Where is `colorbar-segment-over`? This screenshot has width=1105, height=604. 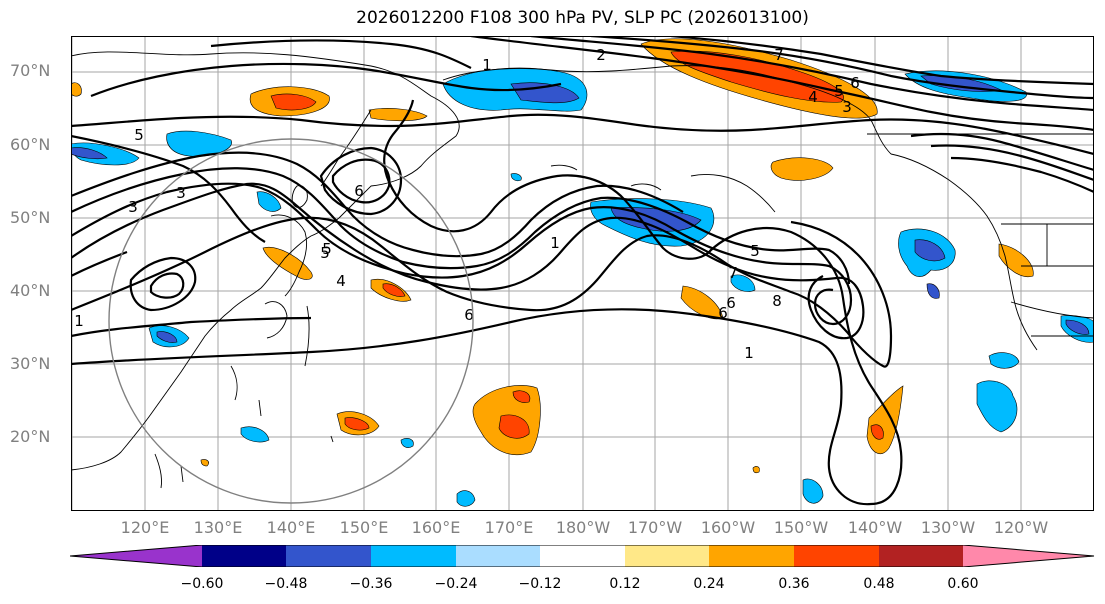 colorbar-segment-over is located at coordinates (1028, 556).